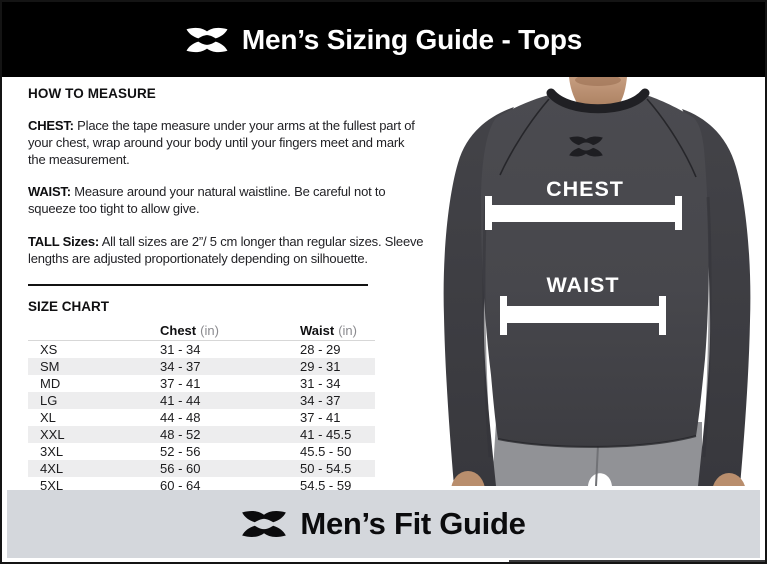 The image size is (767, 564). What do you see at coordinates (198, 284) in the screenshot?
I see `section-divider` at bounding box center [198, 284].